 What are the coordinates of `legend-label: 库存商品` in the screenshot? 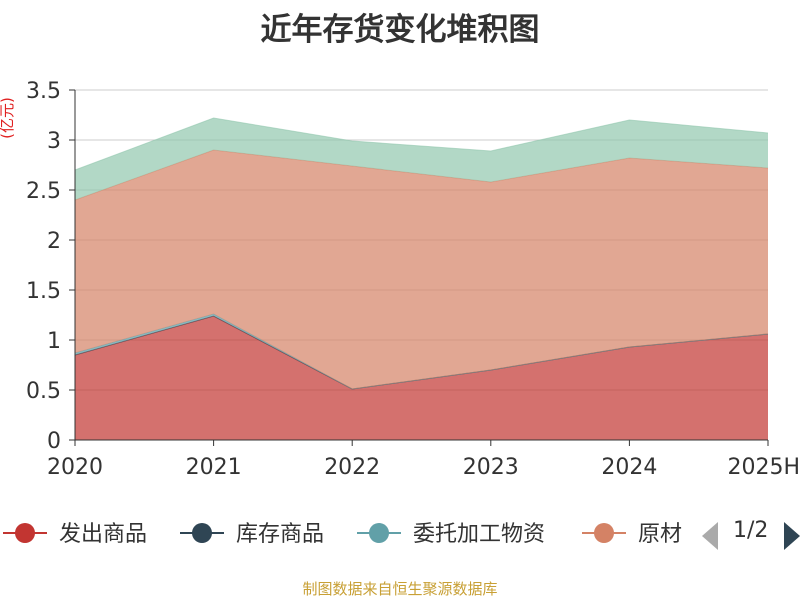 It's located at (280, 534).